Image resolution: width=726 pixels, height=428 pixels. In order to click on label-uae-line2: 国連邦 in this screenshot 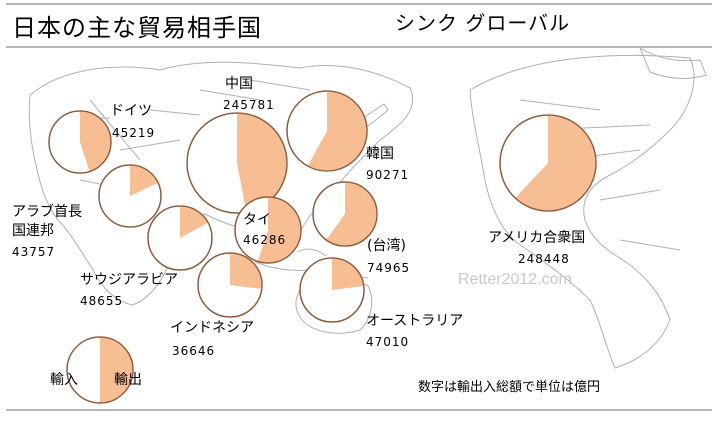, I will do `click(33, 231)`.